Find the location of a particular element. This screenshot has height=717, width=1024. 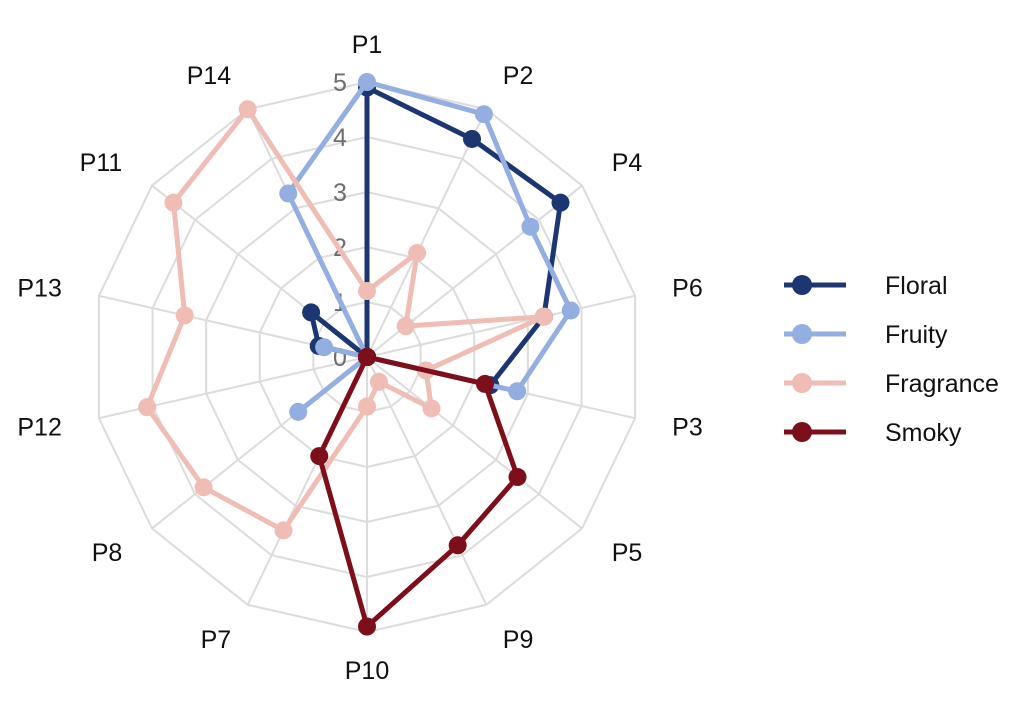

r-tick-label: 3 is located at coordinates (340, 193).